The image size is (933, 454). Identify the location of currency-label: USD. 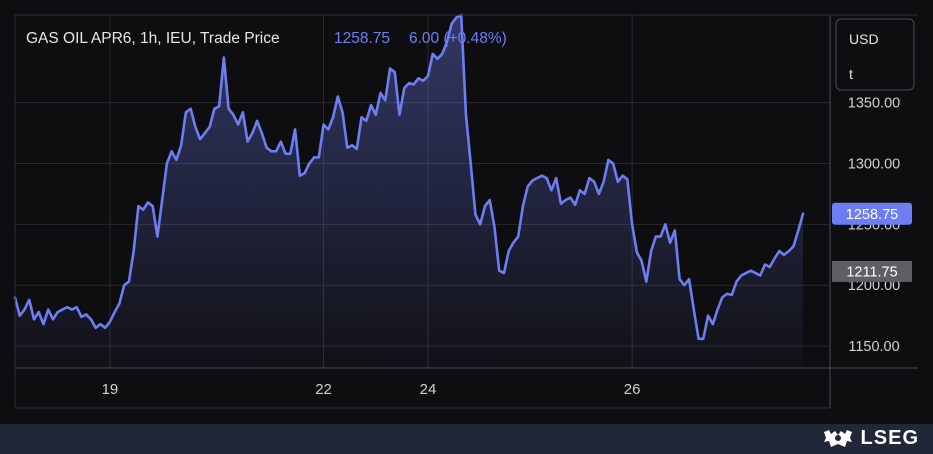
(864, 39).